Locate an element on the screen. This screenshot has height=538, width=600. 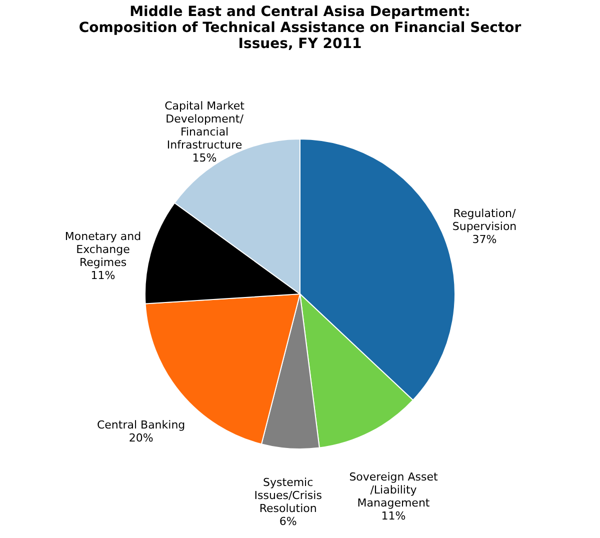
data-label: 15% is located at coordinates (204, 158).